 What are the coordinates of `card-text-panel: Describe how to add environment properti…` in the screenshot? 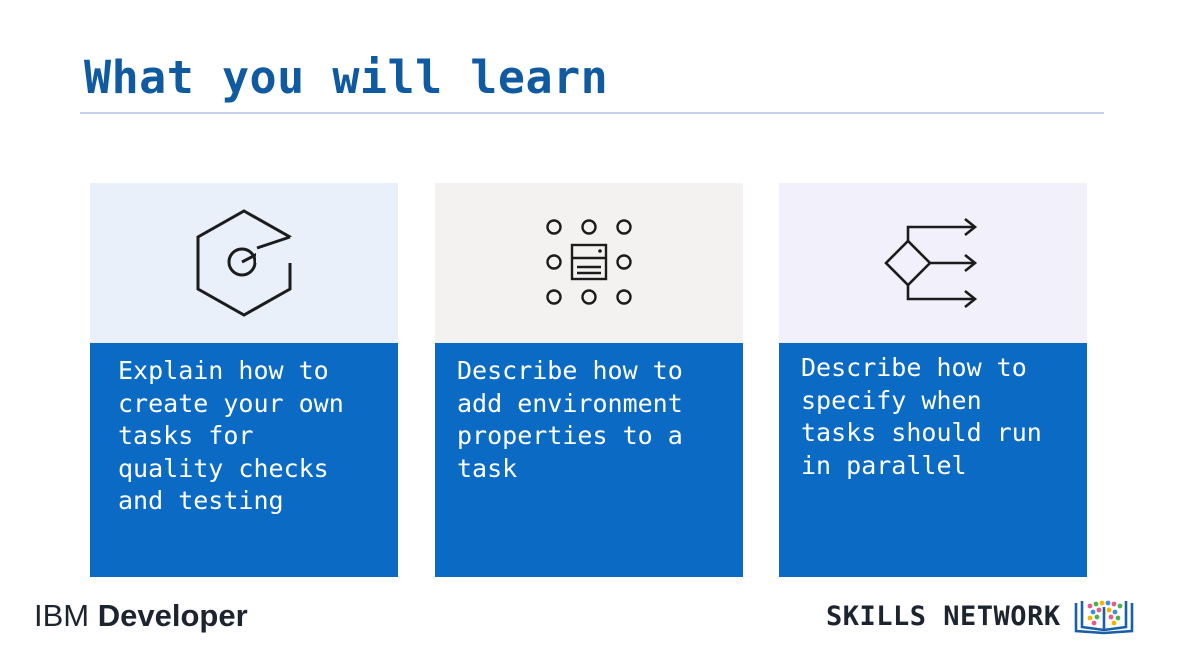 It's located at (589, 460).